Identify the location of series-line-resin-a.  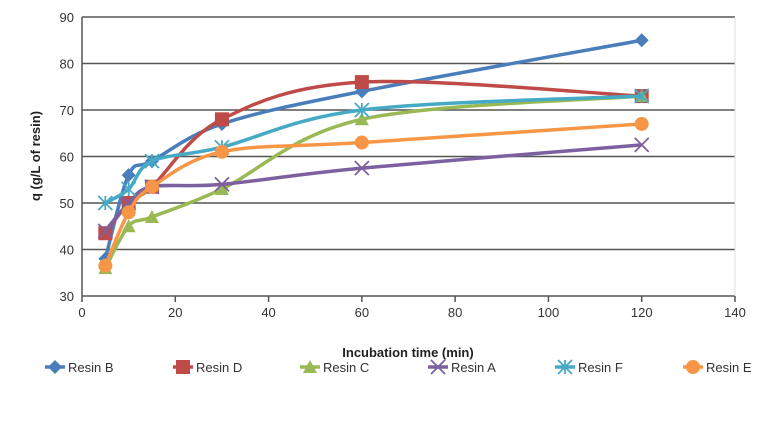
(372, 188).